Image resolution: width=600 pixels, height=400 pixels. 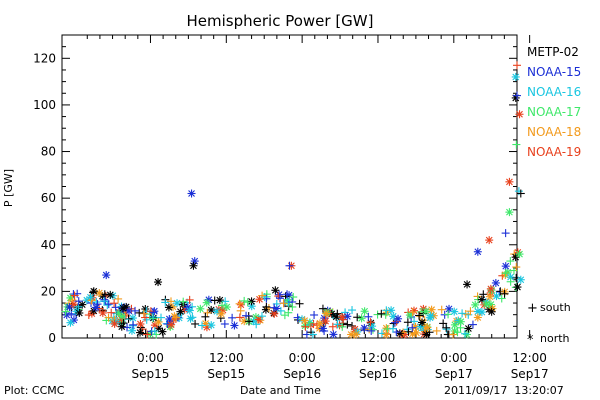 What do you see at coordinates (554, 72) in the screenshot?
I see `legend-entry-noaa-15: NOAA-15` at bounding box center [554, 72].